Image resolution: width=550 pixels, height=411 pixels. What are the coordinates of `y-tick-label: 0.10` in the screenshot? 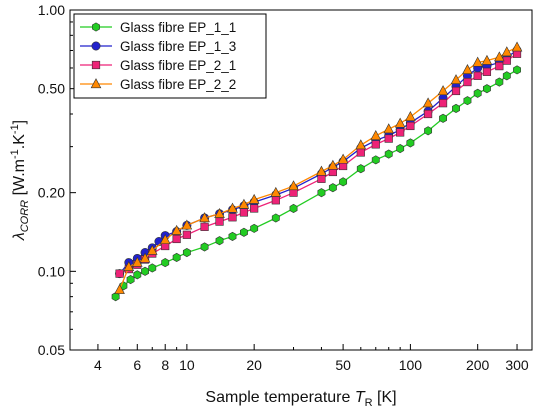 It's located at (51, 271).